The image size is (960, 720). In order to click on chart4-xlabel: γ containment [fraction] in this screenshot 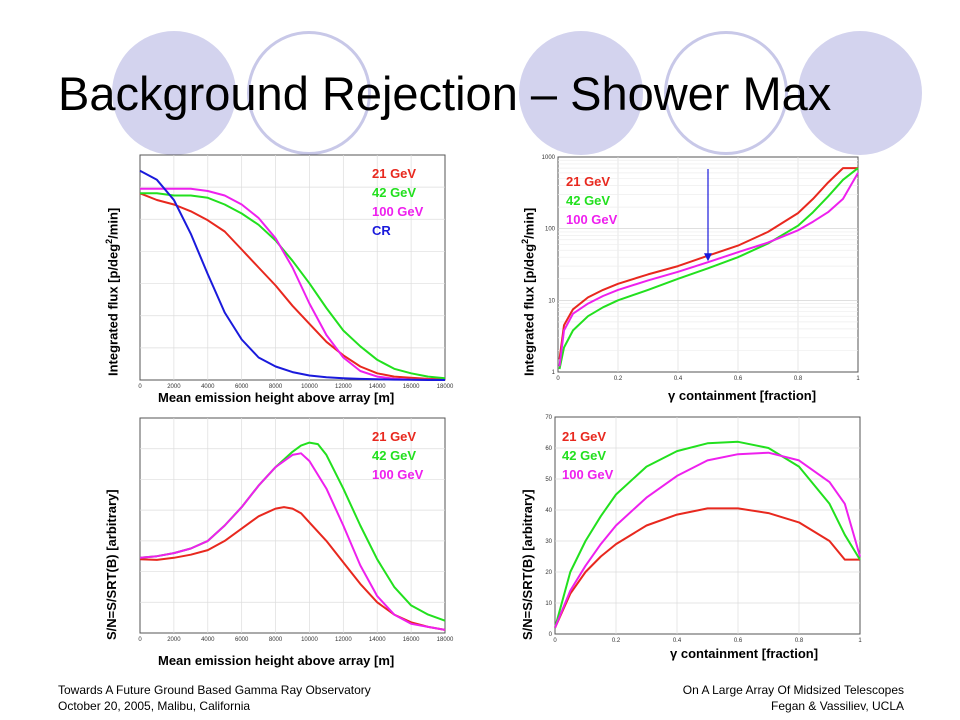, I will do `click(744, 653)`.